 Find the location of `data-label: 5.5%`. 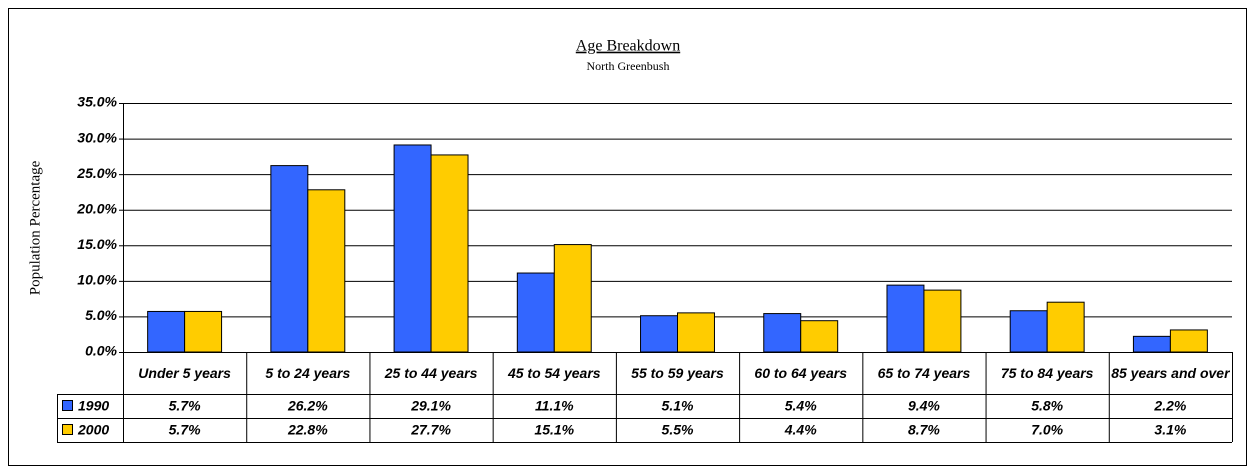

data-label: 5.5% is located at coordinates (678, 430).